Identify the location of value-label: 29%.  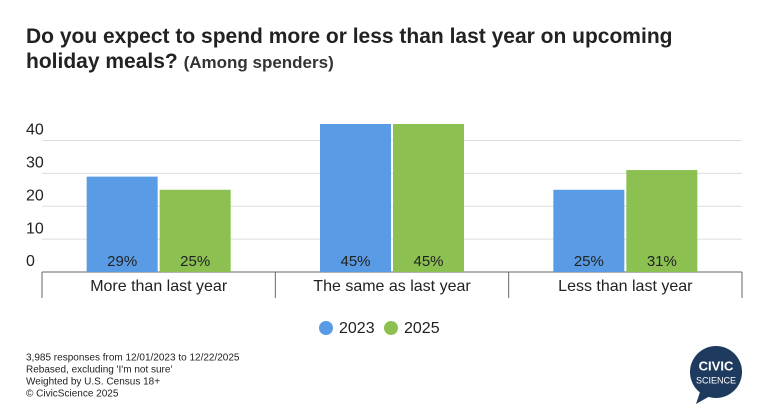
(122, 261).